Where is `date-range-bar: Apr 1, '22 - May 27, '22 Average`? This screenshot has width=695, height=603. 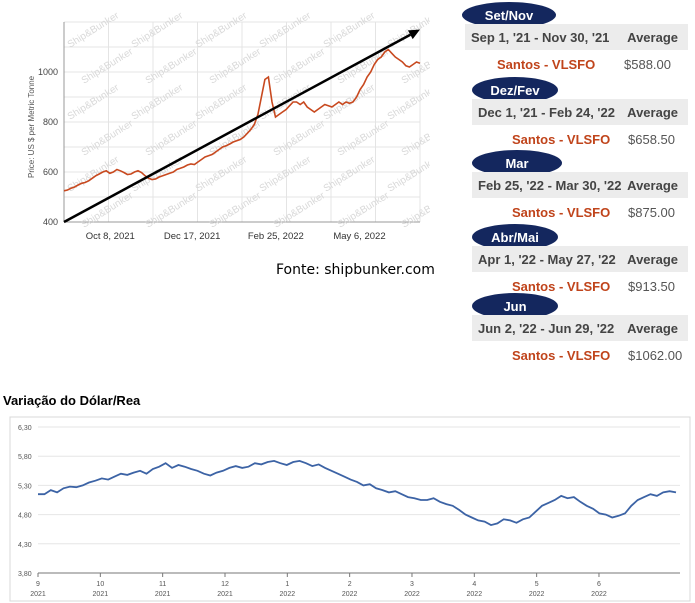 date-range-bar: Apr 1, '22 - May 27, '22 Average is located at coordinates (580, 259).